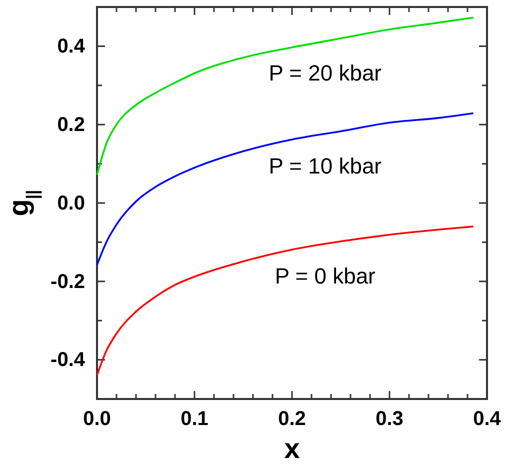  I want to click on y-tick-label: -0.4, so click(68, 360).